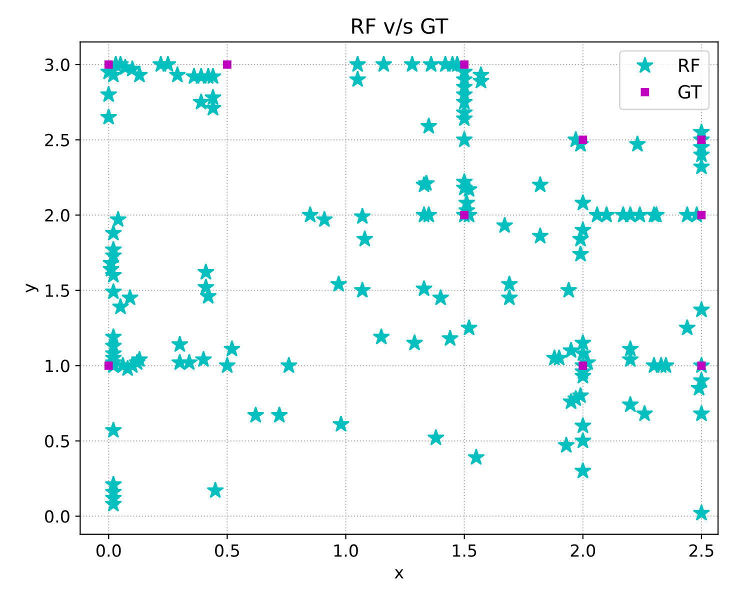  Describe the element at coordinates (399, 573) in the screenshot. I see `x-axis-title: x` at that location.